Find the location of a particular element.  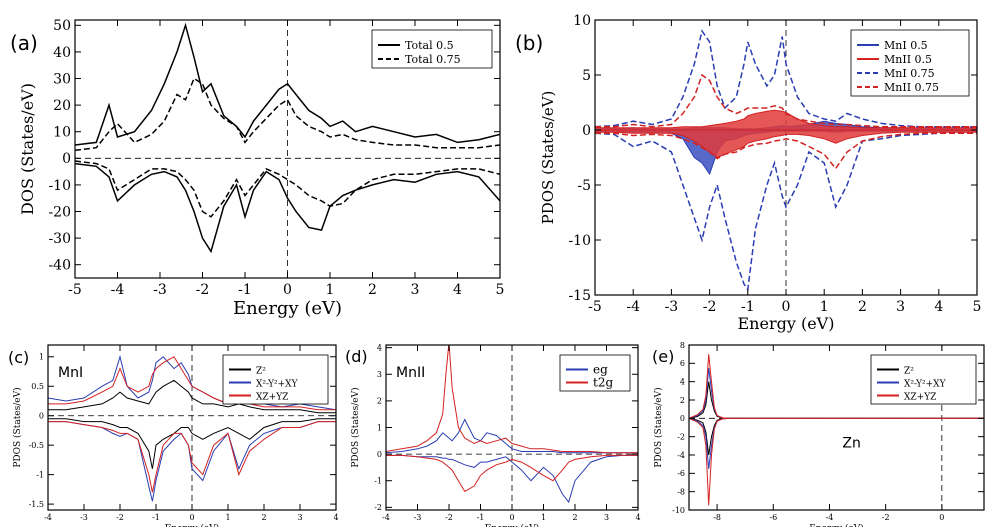

axes-frame-e is located at coordinates (836, 427).